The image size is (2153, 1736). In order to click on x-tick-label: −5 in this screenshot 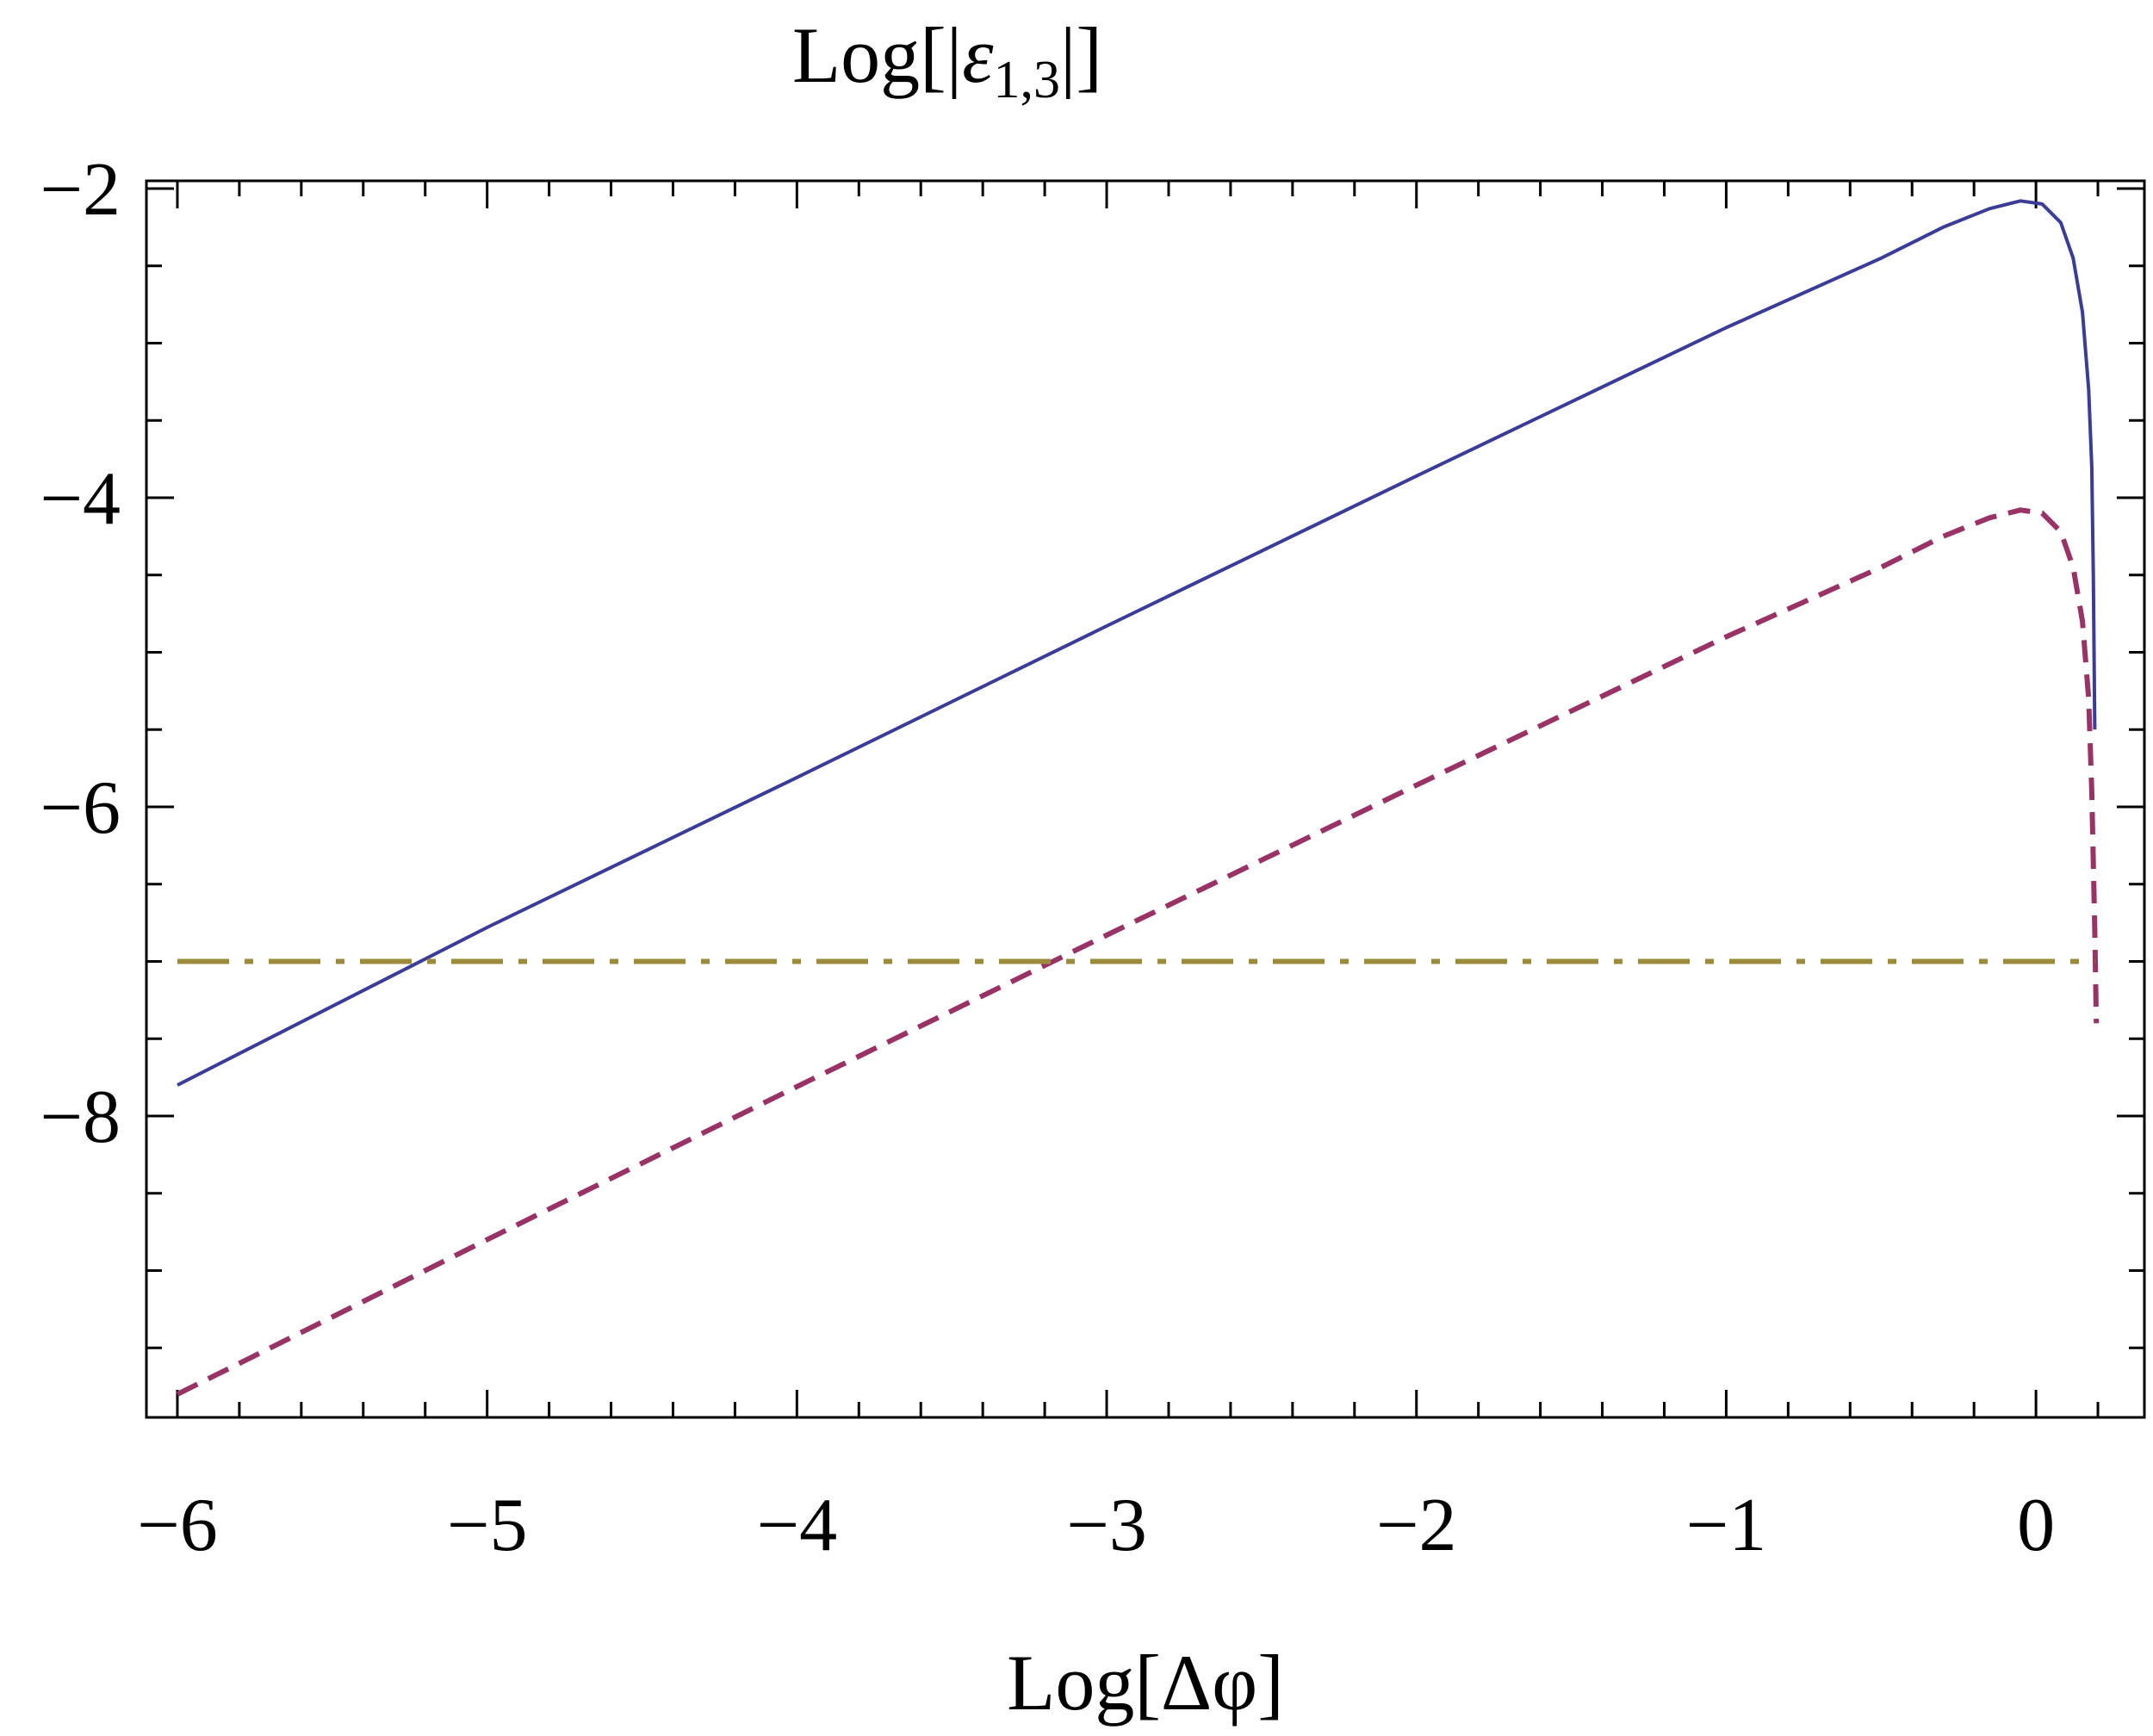, I will do `click(488, 1526)`.